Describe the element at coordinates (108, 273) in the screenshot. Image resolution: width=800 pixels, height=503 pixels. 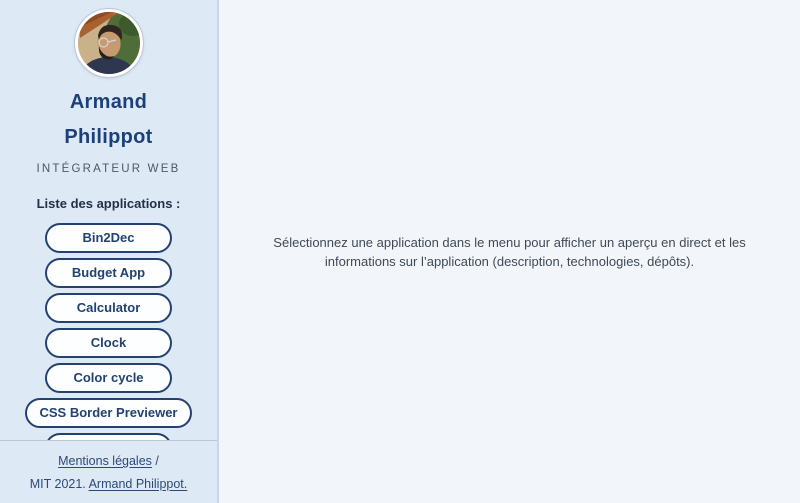
I see `app-button-budget-app: Budget App` at that location.